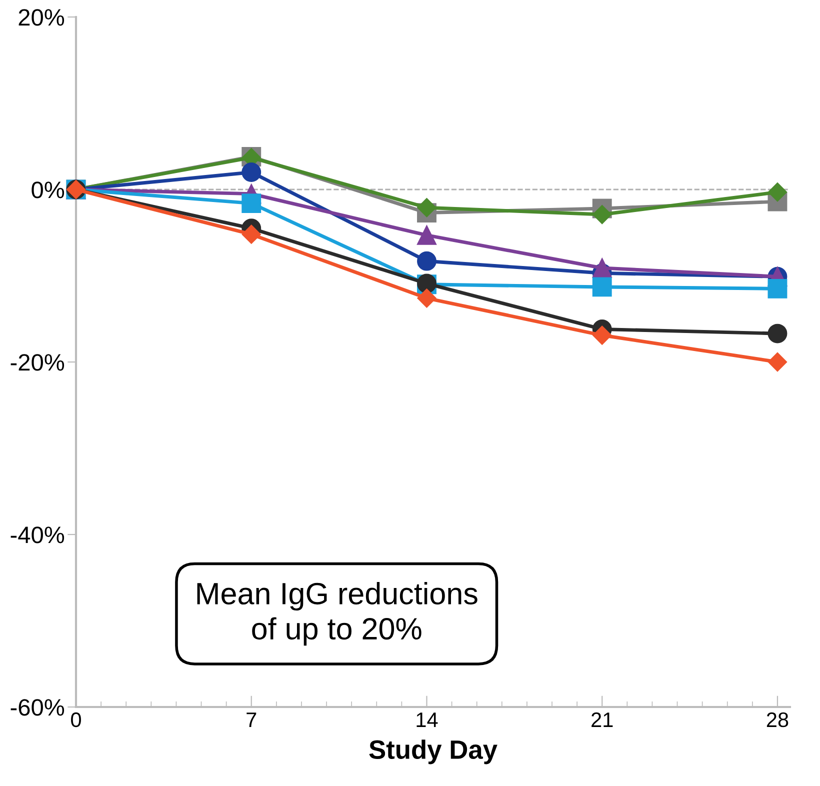 The width and height of the screenshot is (820, 786). I want to click on x-tick-label: 7, so click(251, 719).